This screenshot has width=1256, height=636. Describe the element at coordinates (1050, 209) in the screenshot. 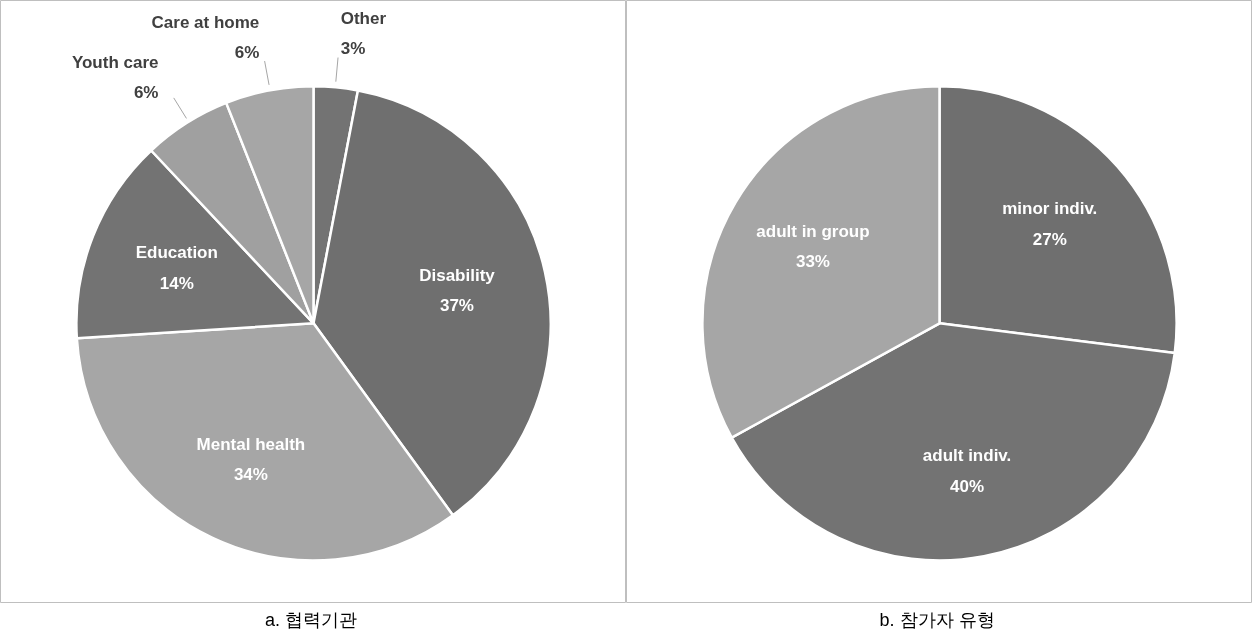

I see `slice-label: minor indiv.` at that location.